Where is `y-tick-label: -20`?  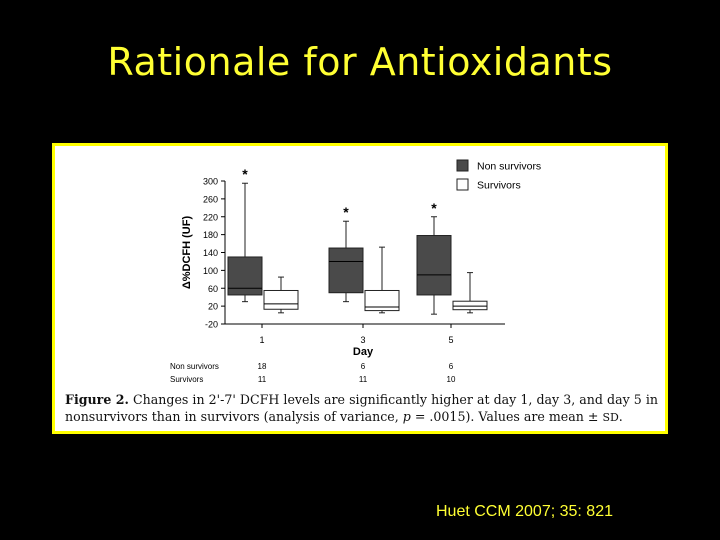 y-tick-label: -20 is located at coordinates (211, 325).